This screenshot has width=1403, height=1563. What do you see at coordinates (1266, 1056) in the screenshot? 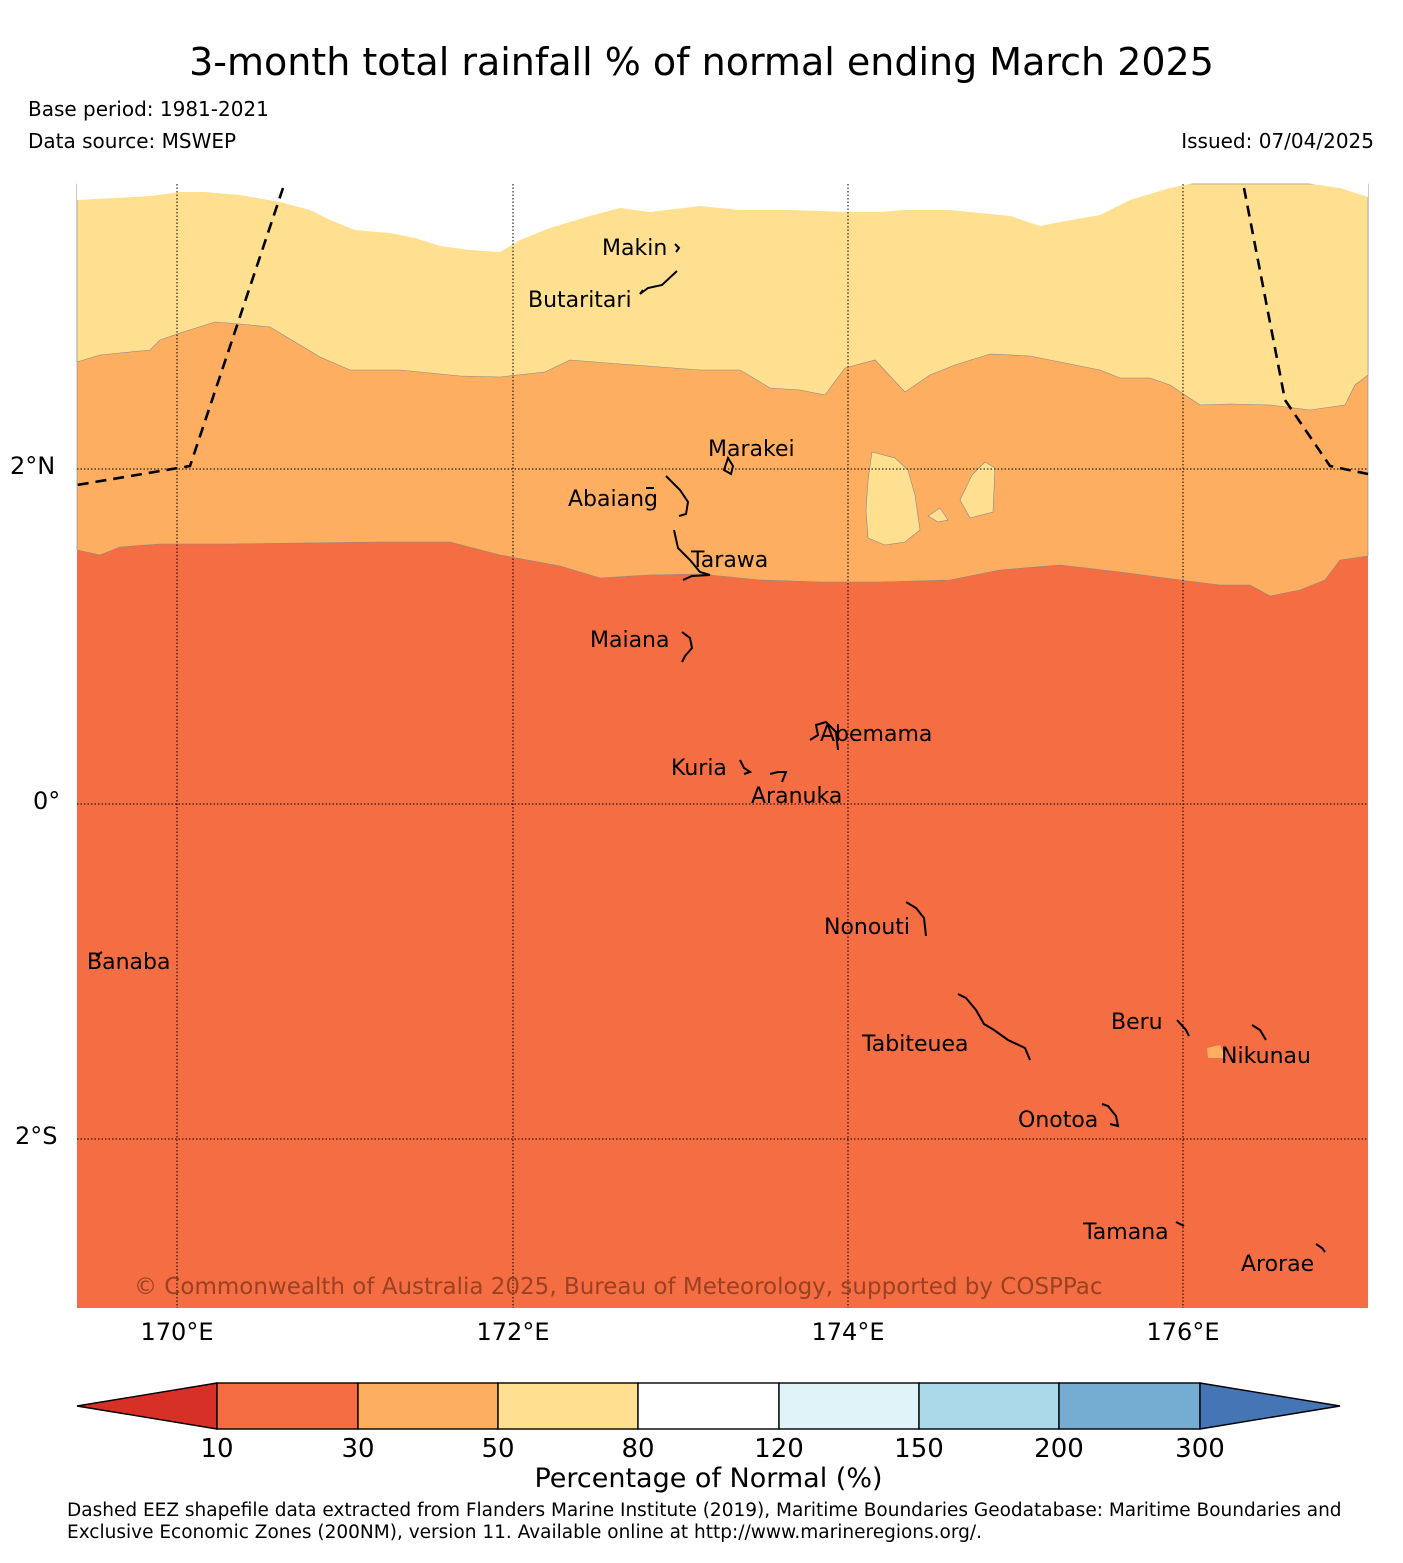
I see `island-label-nikunau: Nikunau` at bounding box center [1266, 1056].